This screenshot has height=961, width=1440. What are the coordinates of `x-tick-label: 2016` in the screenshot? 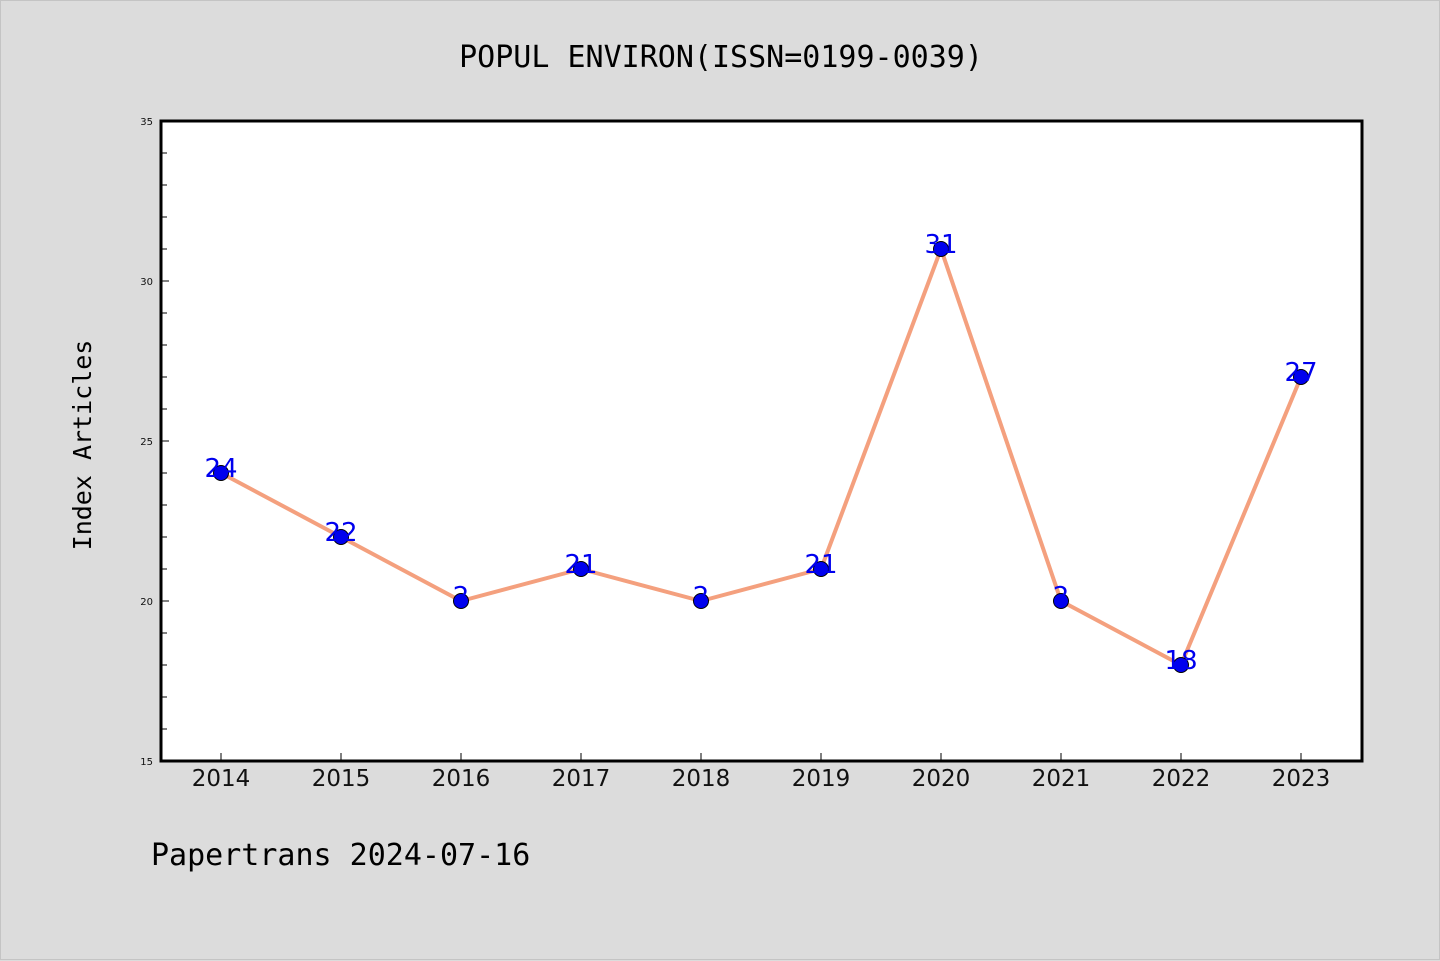 It's located at (461, 779).